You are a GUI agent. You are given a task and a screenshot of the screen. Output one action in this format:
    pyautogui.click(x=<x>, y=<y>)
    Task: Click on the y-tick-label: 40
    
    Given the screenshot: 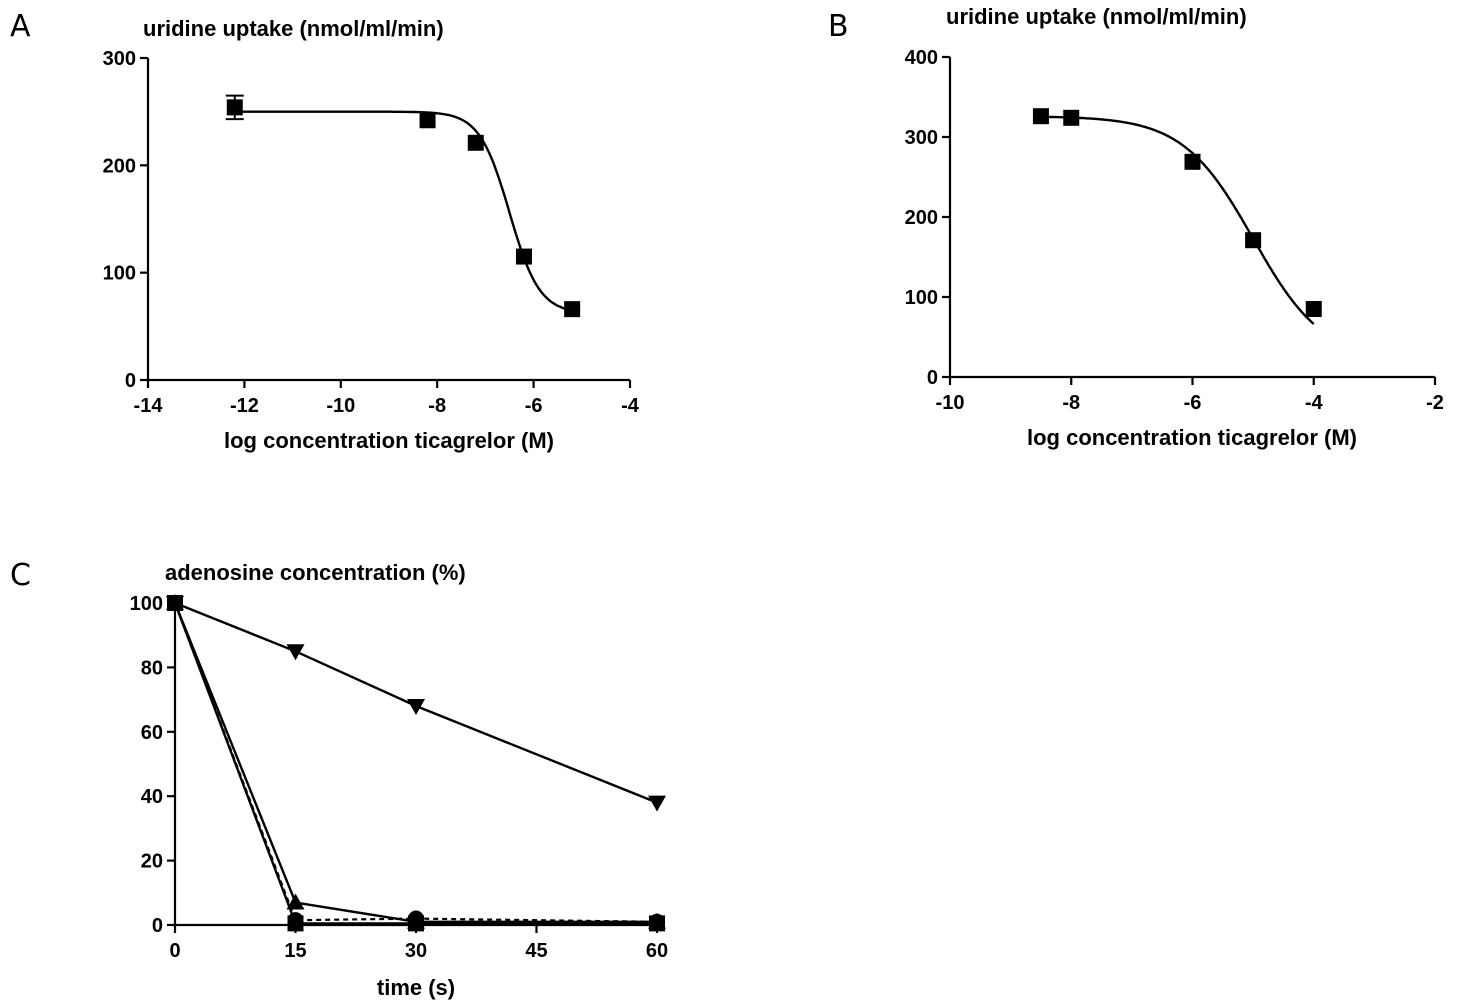 What is the action you would take?
    pyautogui.click(x=152, y=797)
    